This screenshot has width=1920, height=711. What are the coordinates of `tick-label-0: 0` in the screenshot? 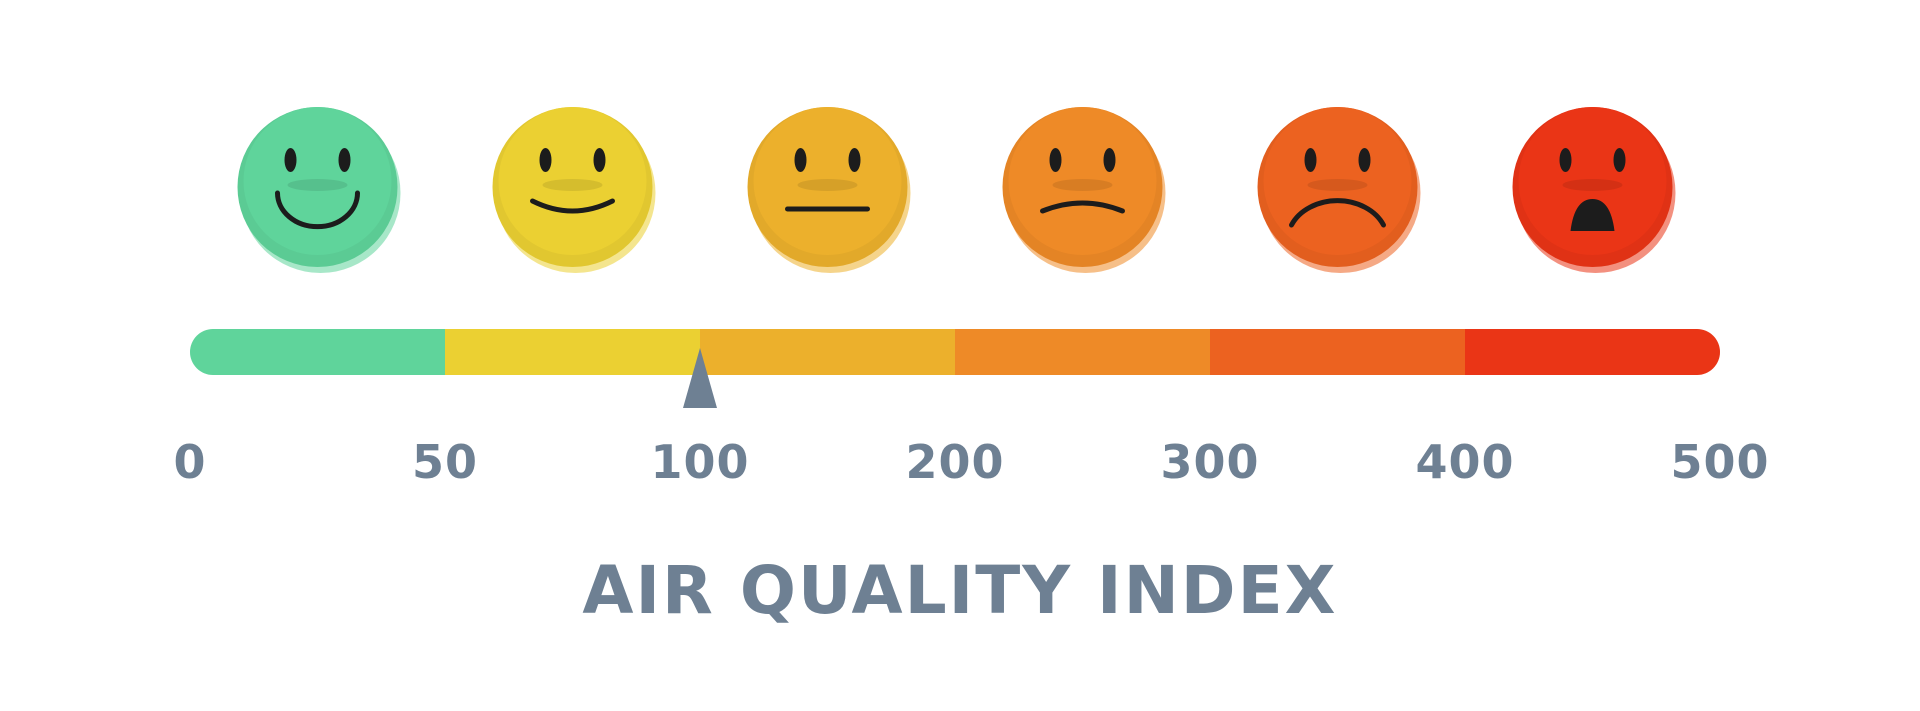 It's located at (189, 462).